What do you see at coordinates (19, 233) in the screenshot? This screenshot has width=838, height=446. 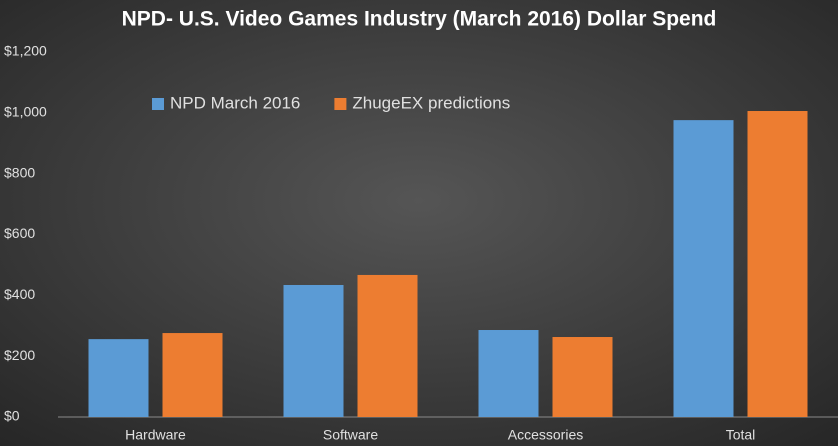 I see `y-tick-label: $600` at bounding box center [19, 233].